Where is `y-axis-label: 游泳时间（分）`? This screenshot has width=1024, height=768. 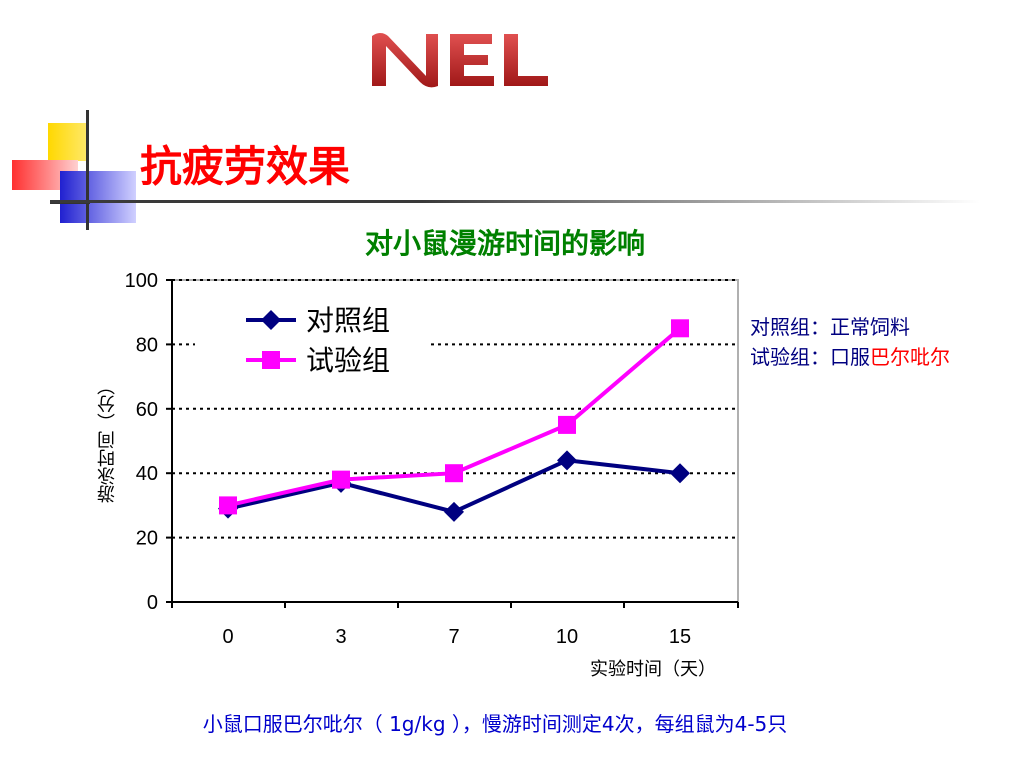
y-axis-label: 游泳时间（分） is located at coordinates (107, 440).